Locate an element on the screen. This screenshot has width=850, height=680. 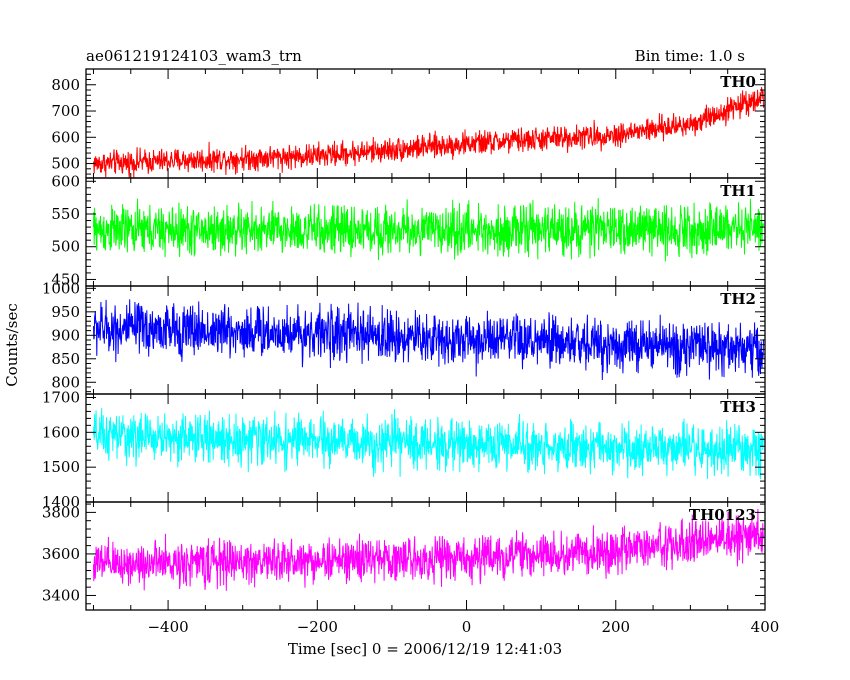
panel-label: TH1 is located at coordinates (738, 191).